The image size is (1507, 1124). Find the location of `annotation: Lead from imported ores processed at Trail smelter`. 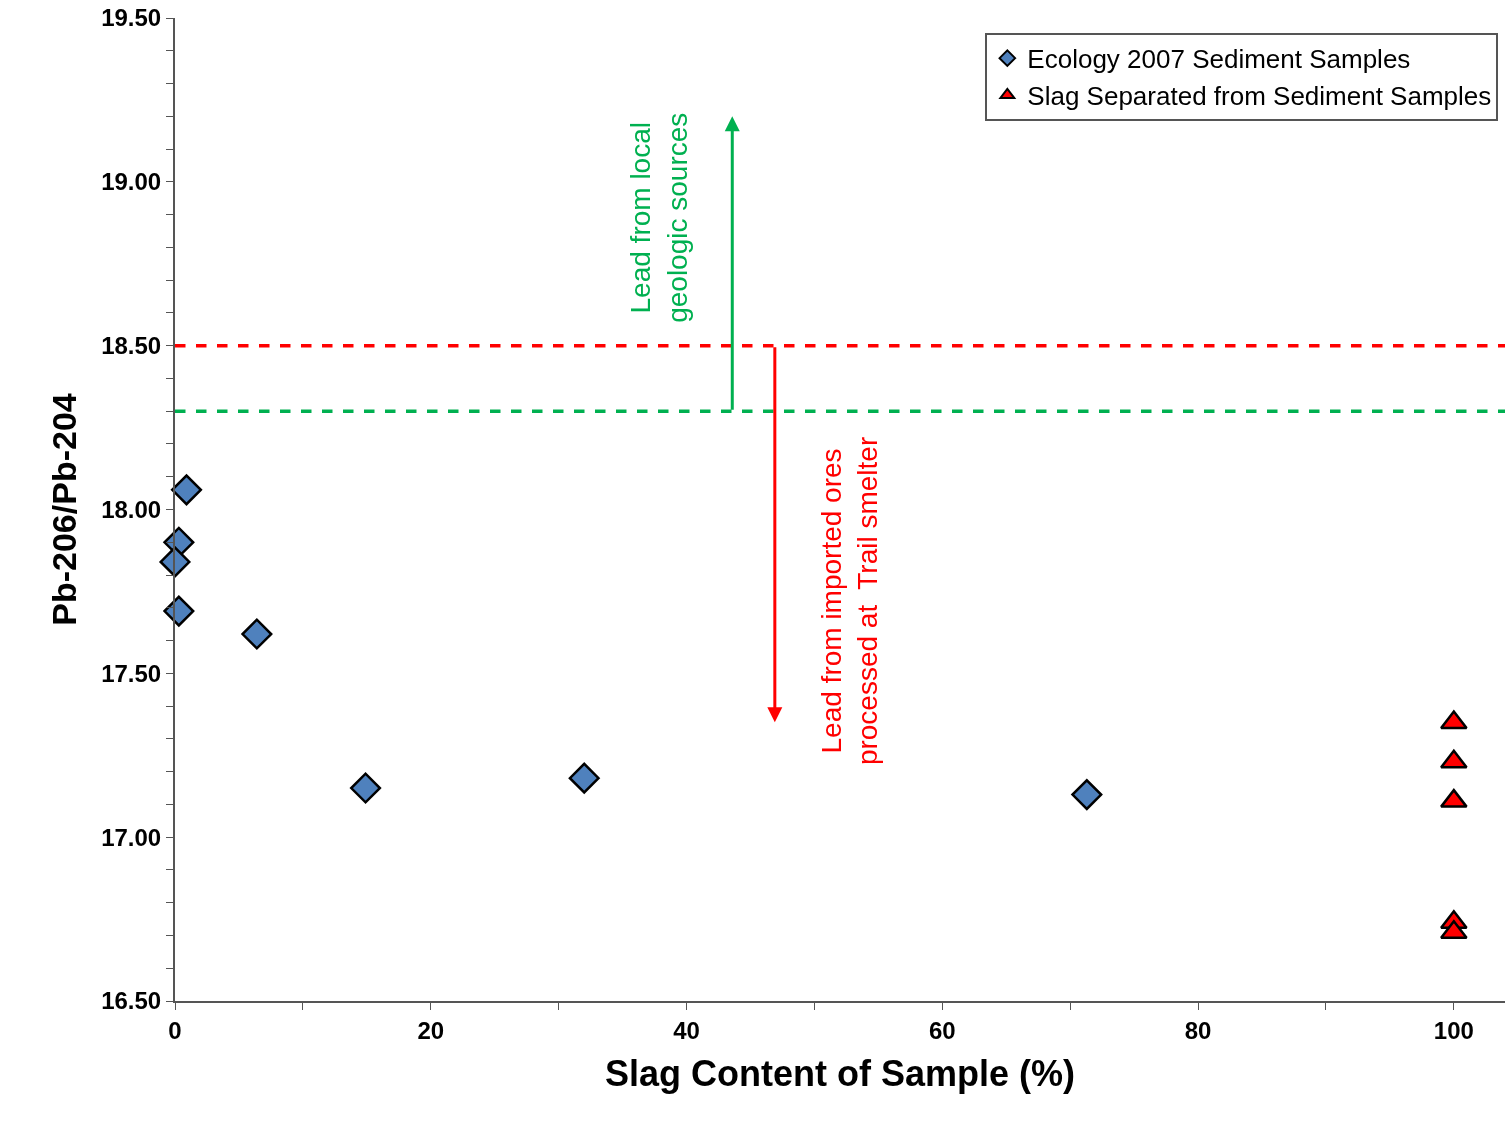

annotation: Lead from imported ores processed at Trail smelter is located at coordinates (849, 601).